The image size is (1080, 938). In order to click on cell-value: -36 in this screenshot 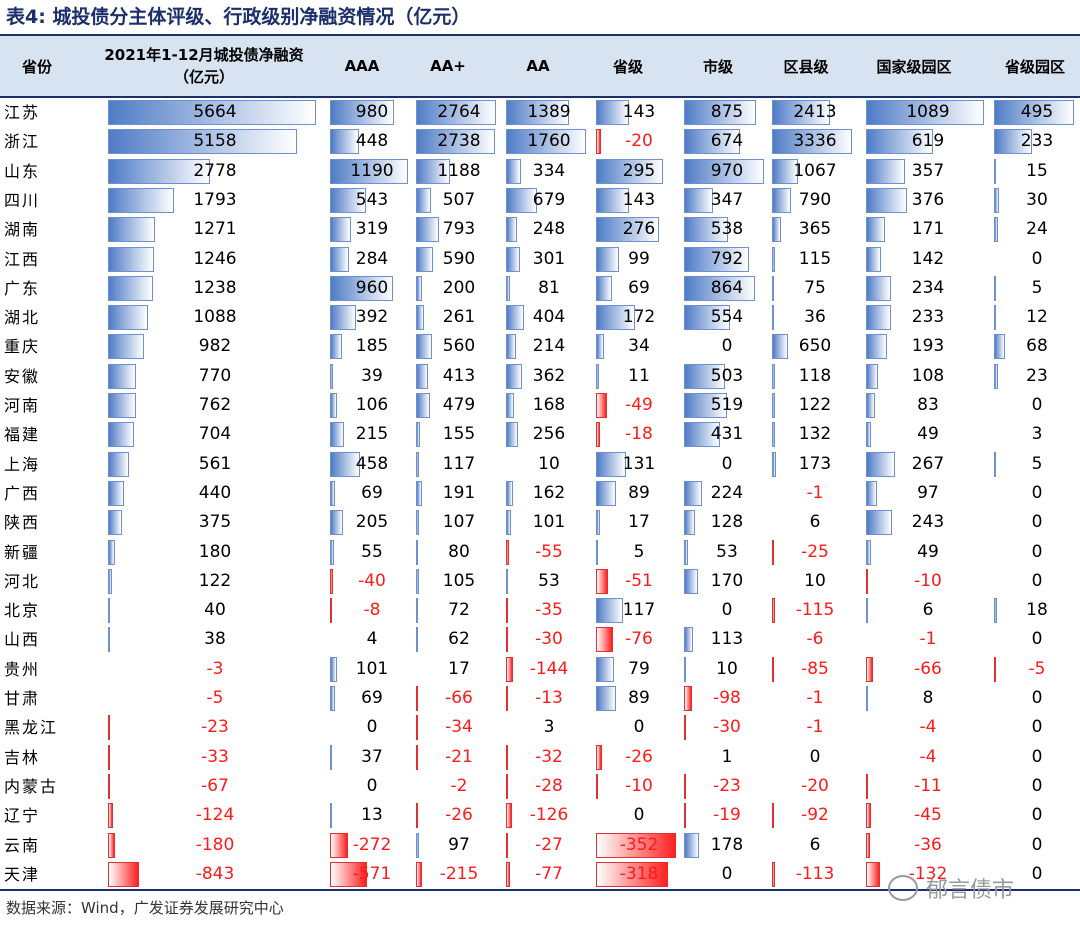, I will do `click(928, 844)`.